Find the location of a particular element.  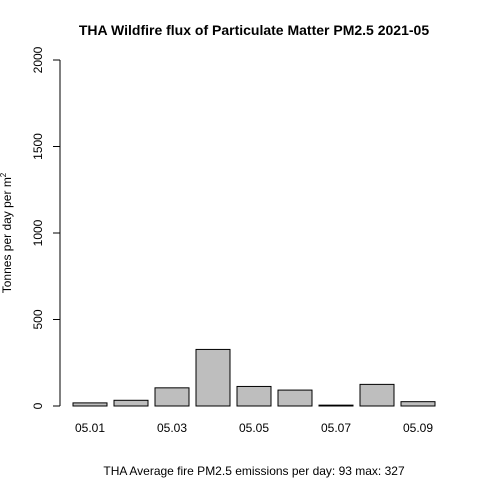

bar-05.04 is located at coordinates (213, 377).